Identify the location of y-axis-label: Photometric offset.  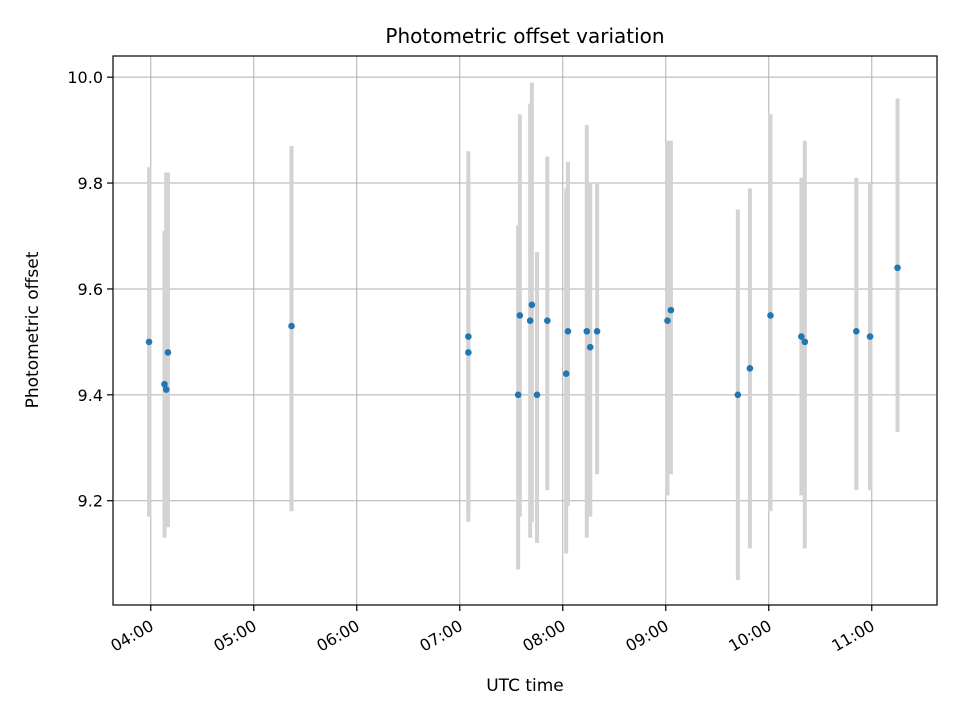
(33, 329).